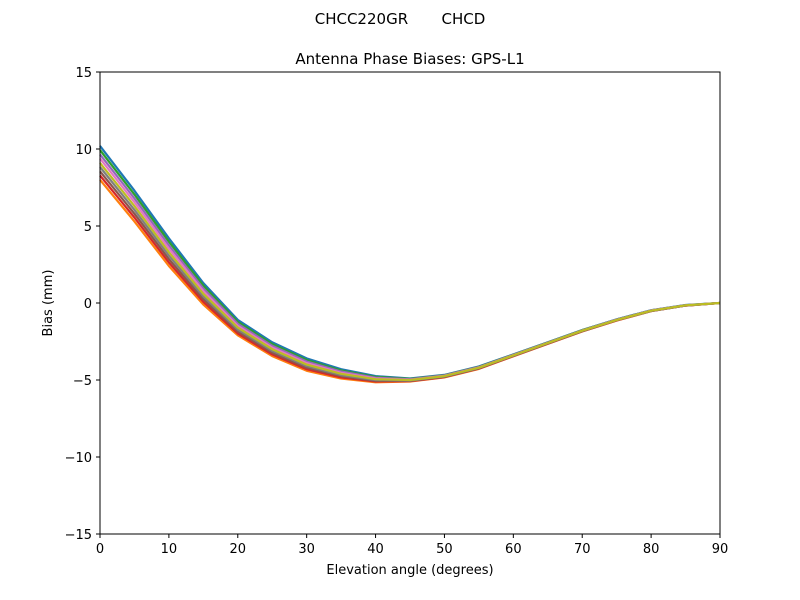  Describe the element at coordinates (513, 549) in the screenshot. I see `x-tick-label: 60` at that location.